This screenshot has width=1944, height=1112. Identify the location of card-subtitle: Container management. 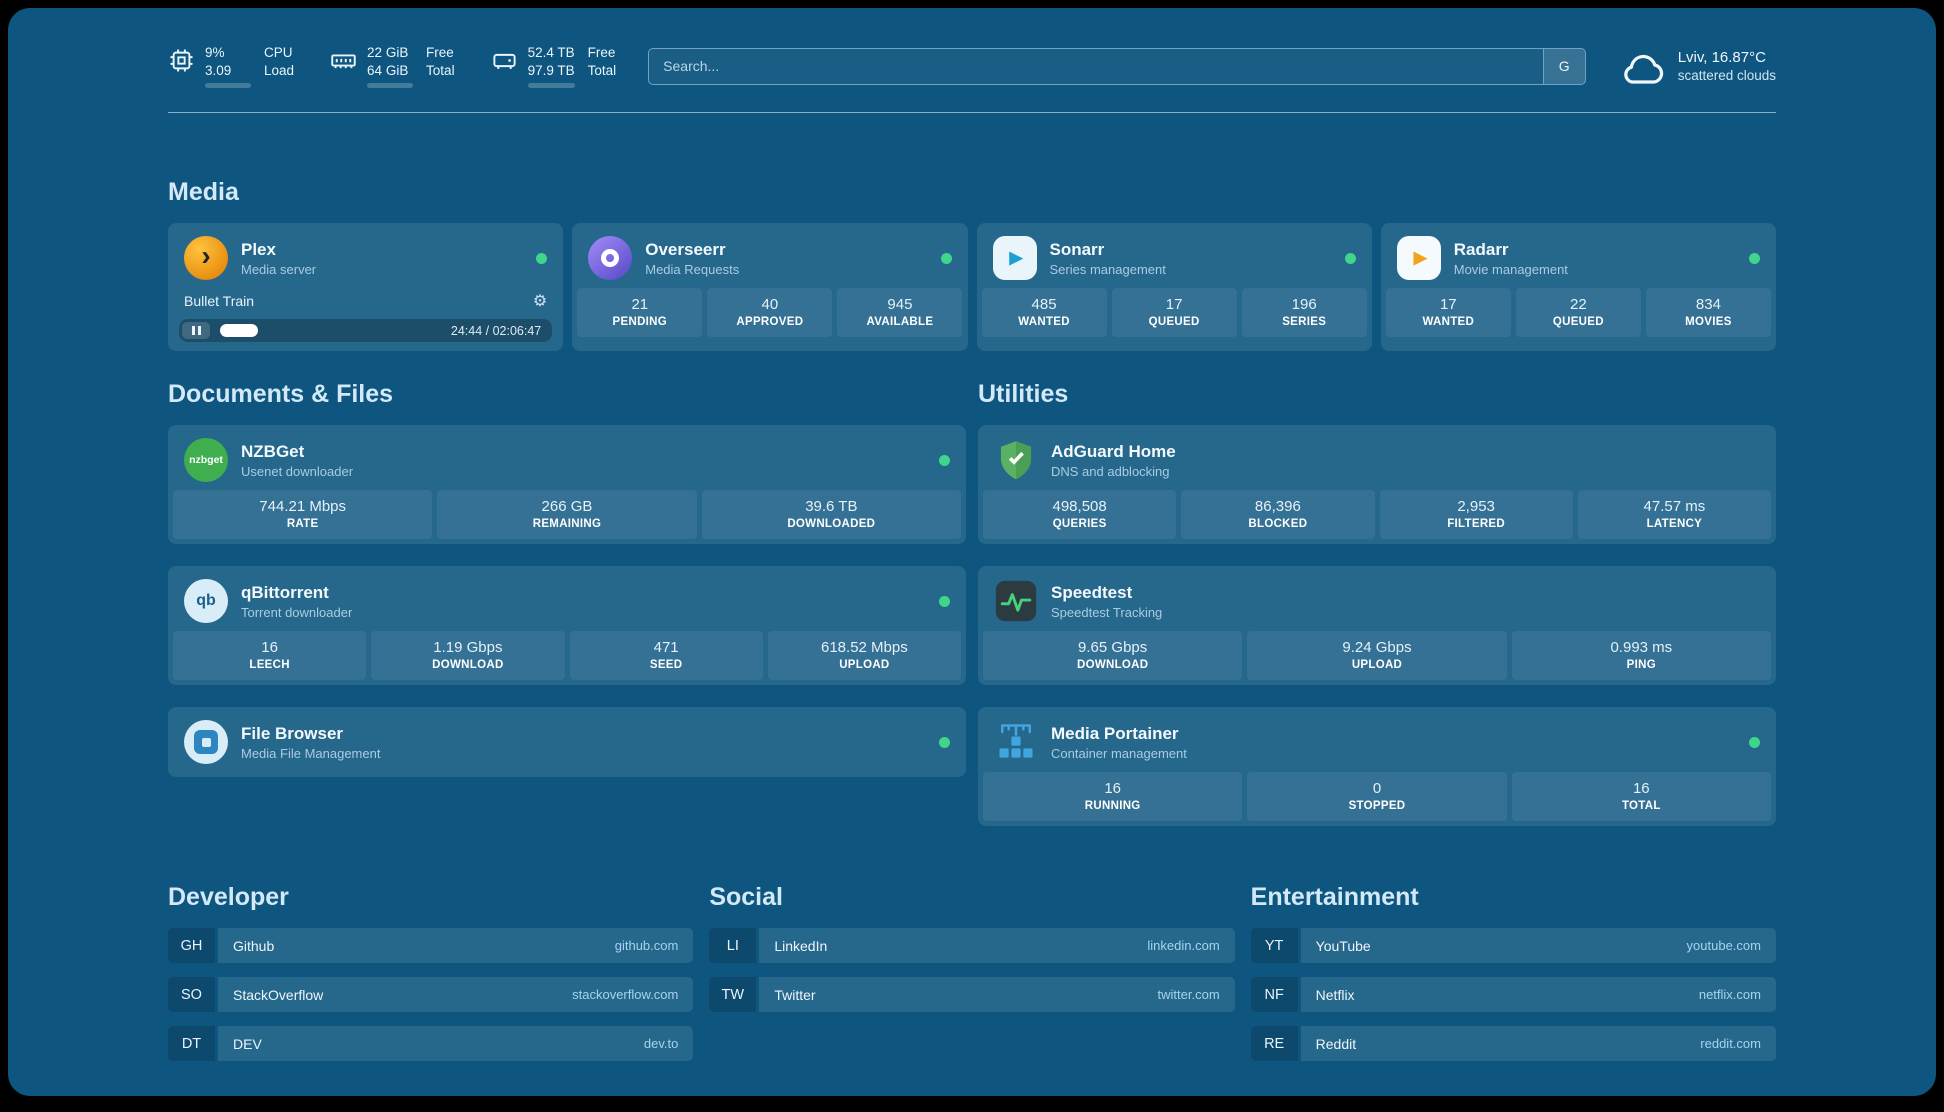
(1119, 753).